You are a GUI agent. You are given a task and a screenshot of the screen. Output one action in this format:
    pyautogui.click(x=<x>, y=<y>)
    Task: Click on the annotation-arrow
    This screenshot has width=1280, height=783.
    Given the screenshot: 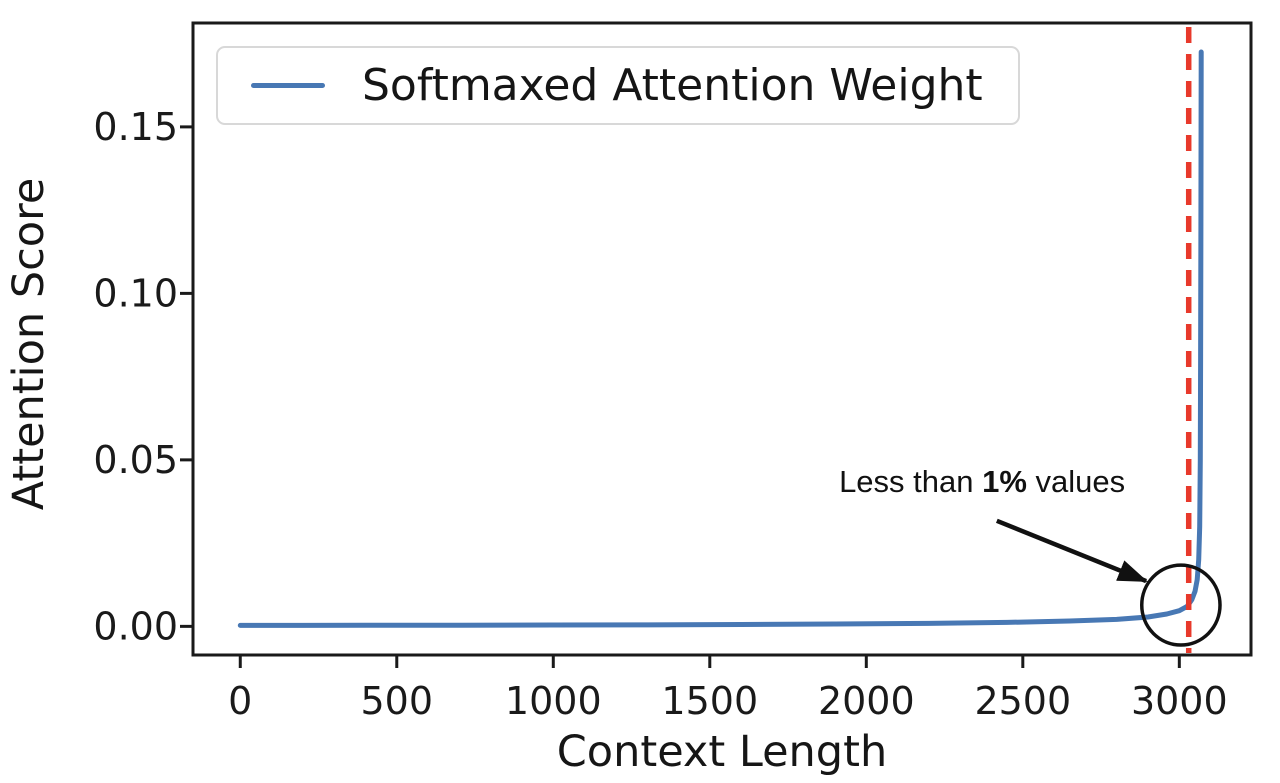 What is the action you would take?
    pyautogui.click(x=1071, y=551)
    